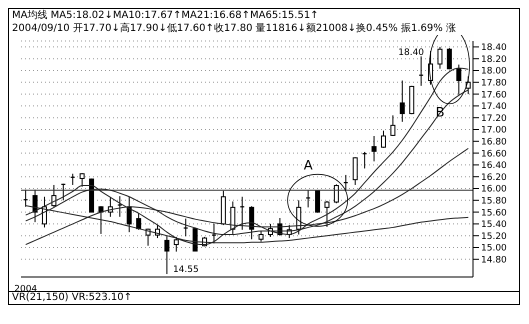 The height and width of the screenshot is (324, 529). I want to click on y-tick-label: 15.20, so click(494, 237).